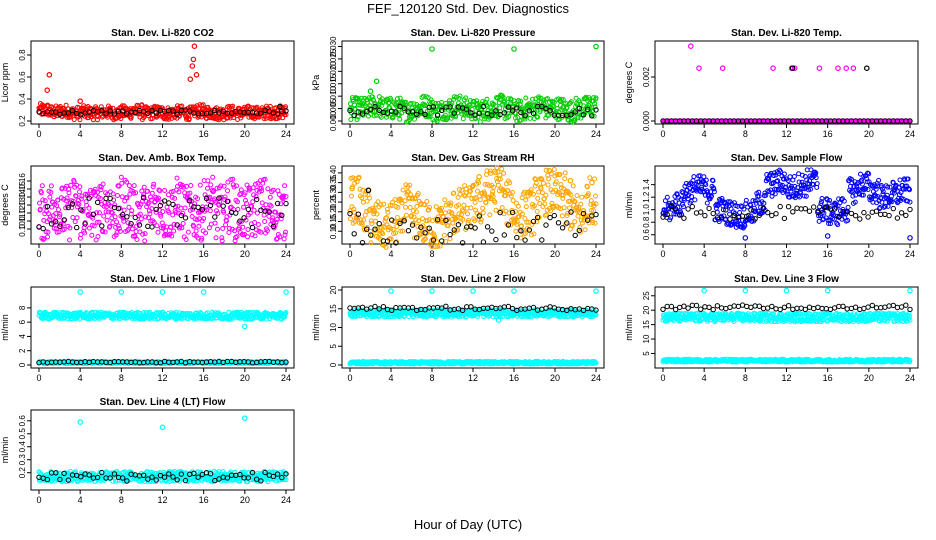 The height and width of the screenshot is (540, 936). Describe the element at coordinates (662, 134) in the screenshot. I see `x-tick-label: 0` at that location.